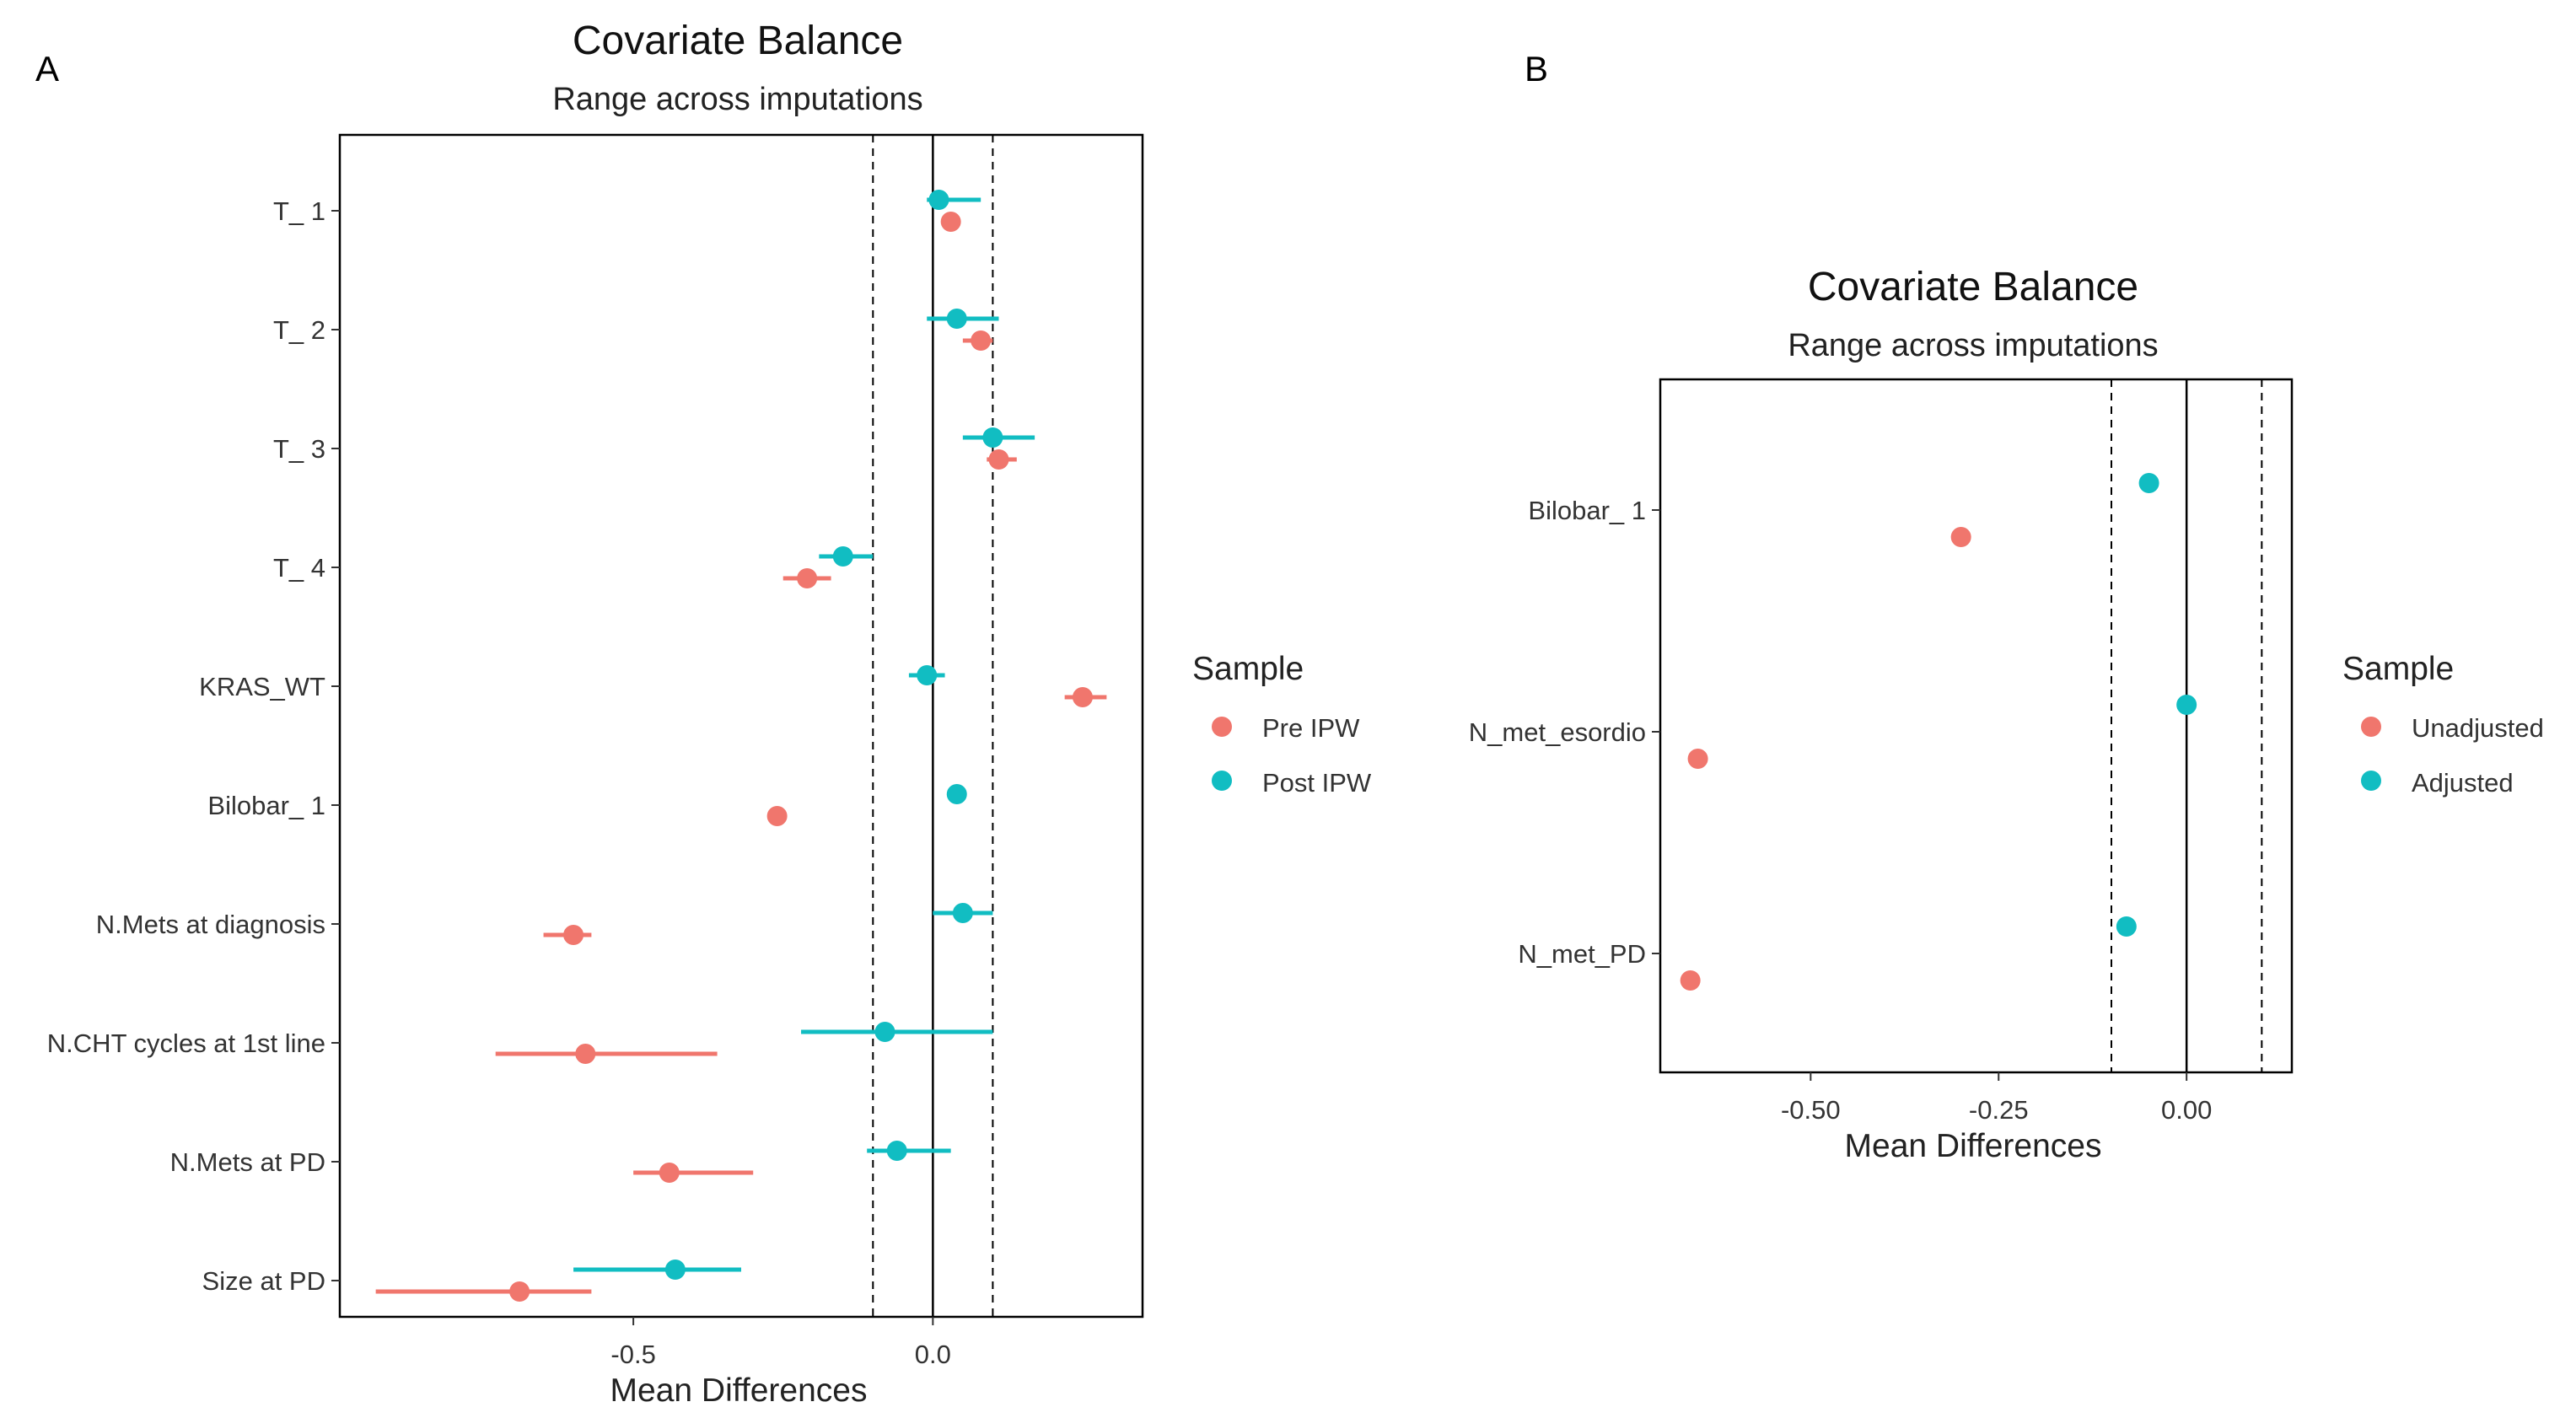 The height and width of the screenshot is (1418, 2576). Describe the element at coordinates (573, 935) in the screenshot. I see `pre-ipw-n-mets-at-diagnosis-point` at that location.